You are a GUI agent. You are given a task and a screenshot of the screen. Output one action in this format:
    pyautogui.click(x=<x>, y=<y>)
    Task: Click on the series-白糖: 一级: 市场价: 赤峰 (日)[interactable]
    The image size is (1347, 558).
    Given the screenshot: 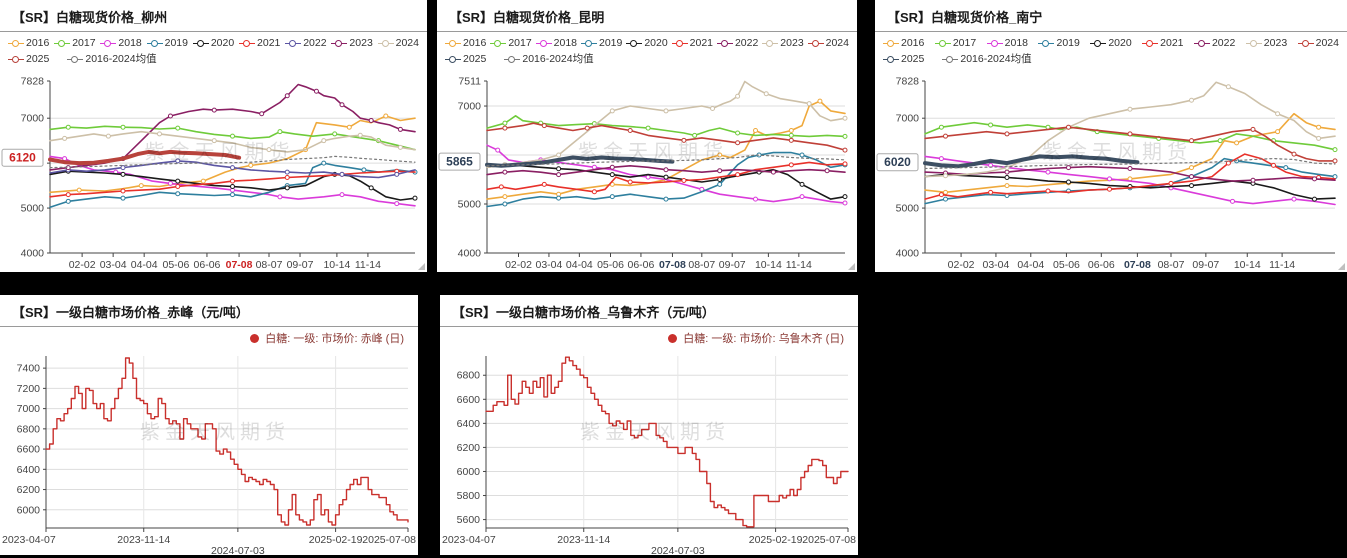 What is the action you would take?
    pyautogui.click(x=227, y=441)
    